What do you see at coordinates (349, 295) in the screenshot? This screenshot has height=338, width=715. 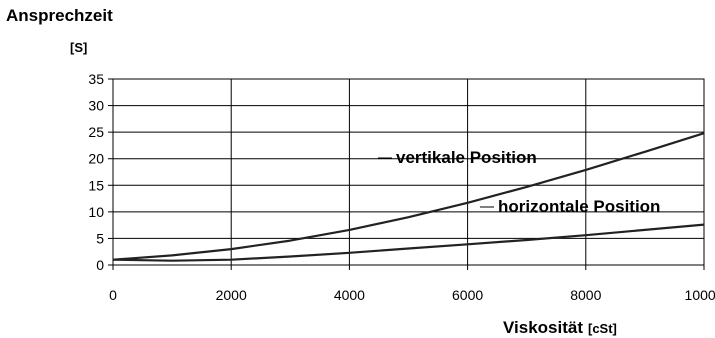 I see `x-tick-label: 4000` at bounding box center [349, 295].